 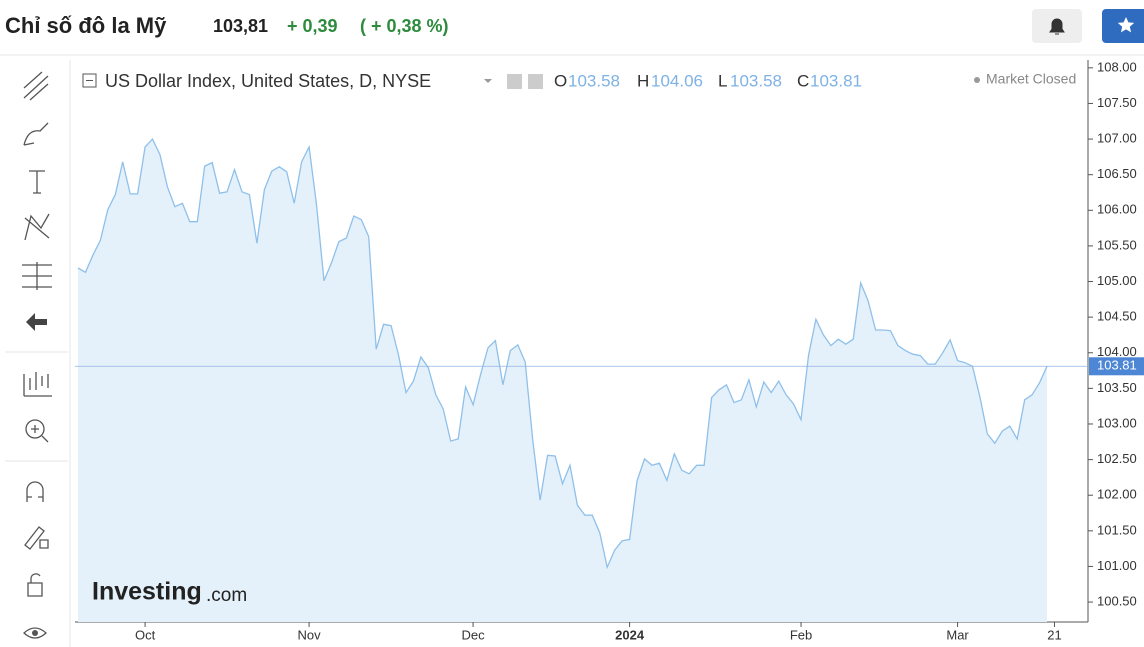 What do you see at coordinates (36, 322) in the screenshot?
I see `back-tool` at bounding box center [36, 322].